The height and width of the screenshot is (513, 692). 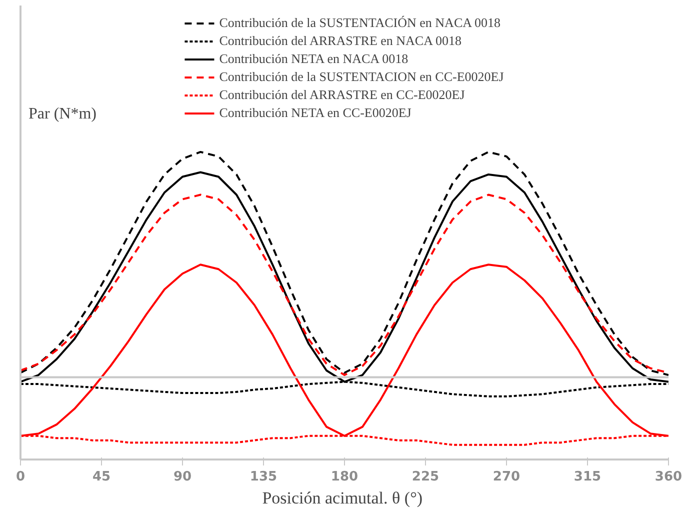 I want to click on x-tick-label: 225, so click(x=426, y=477).